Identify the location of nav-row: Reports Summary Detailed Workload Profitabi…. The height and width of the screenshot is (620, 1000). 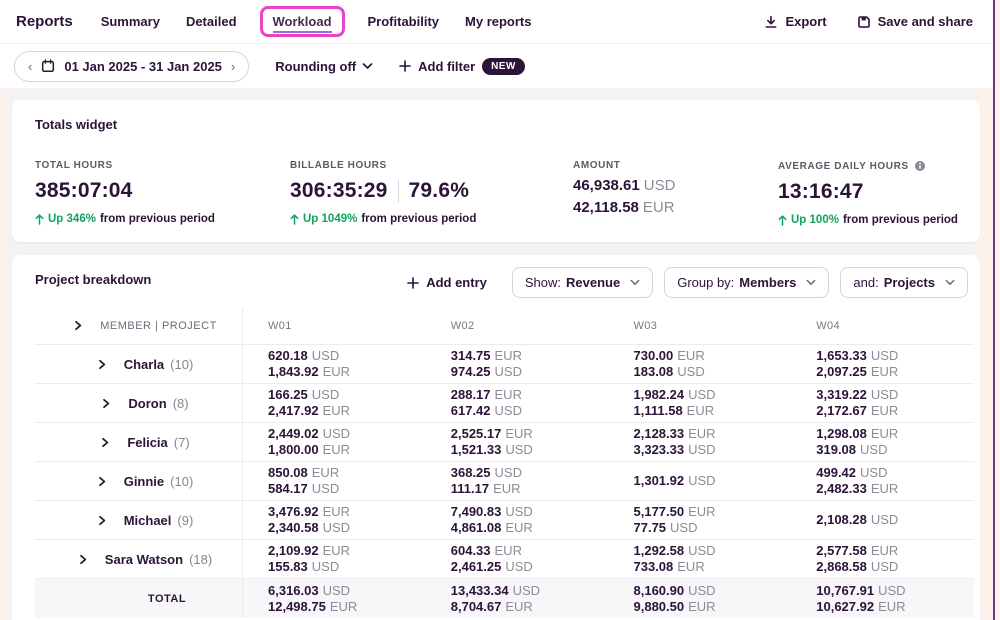
(496, 22).